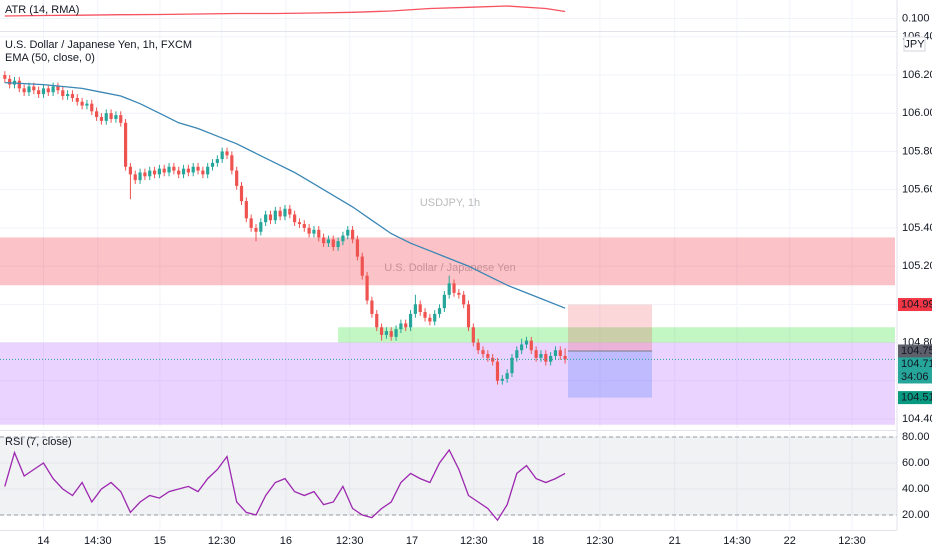 This screenshot has height=550, width=932. I want to click on y-tick-label: 105.400, so click(917, 228).